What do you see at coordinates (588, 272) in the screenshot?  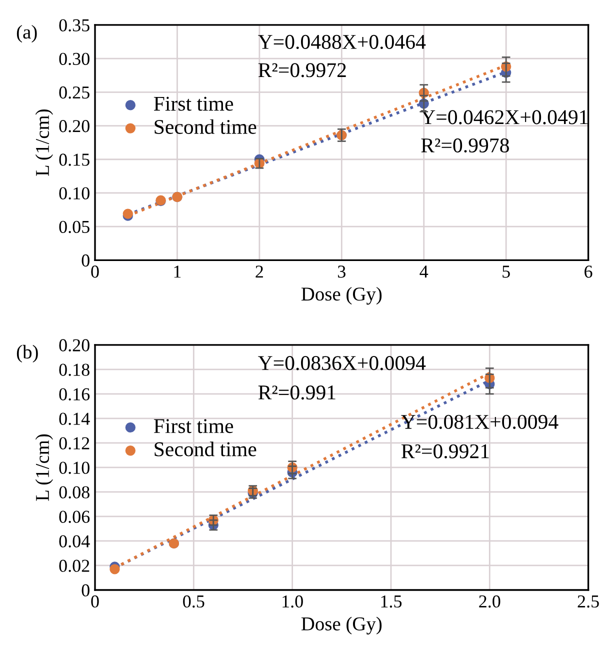 I see `x-tick-label: 6` at bounding box center [588, 272].